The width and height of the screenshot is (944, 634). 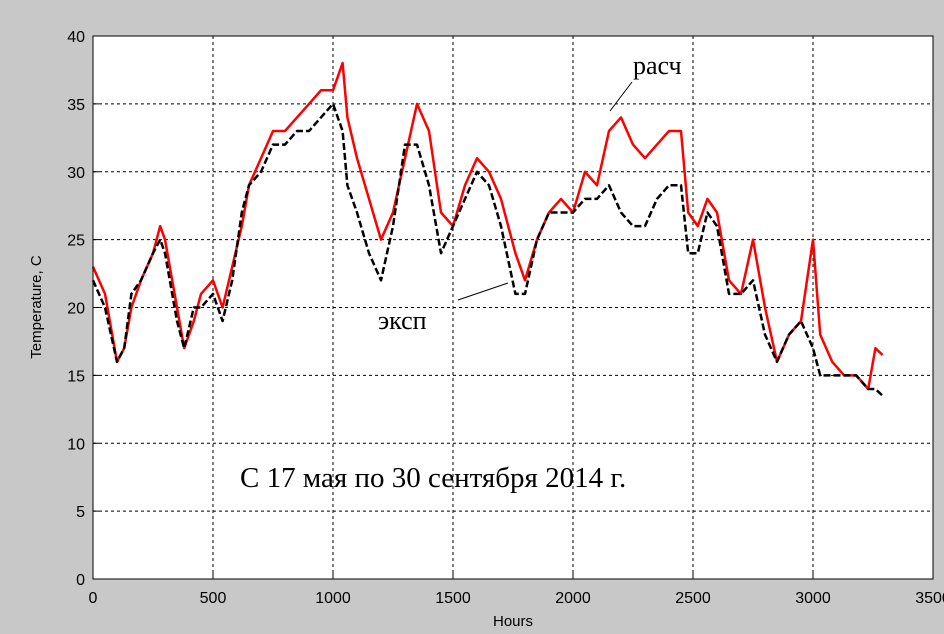 What do you see at coordinates (80, 512) in the screenshot?
I see `y-tick-label: 5` at bounding box center [80, 512].